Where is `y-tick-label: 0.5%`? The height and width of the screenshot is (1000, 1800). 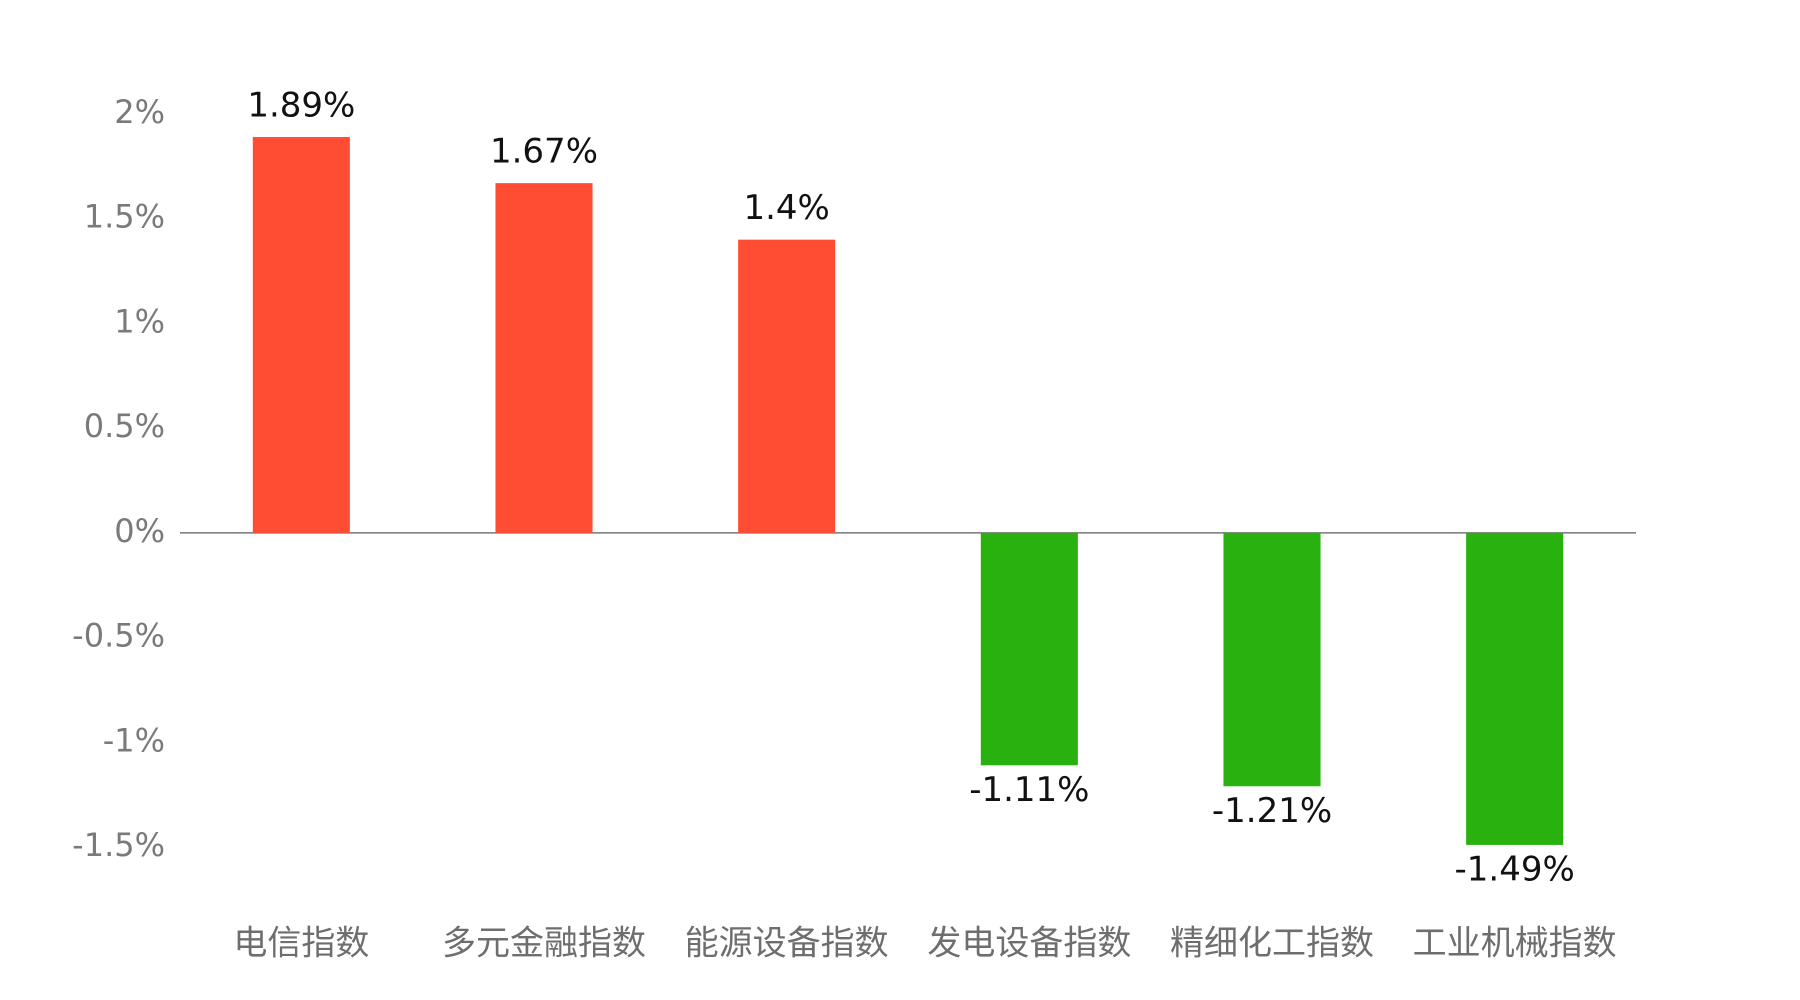
y-tick-label: 0.5% is located at coordinates (124, 426).